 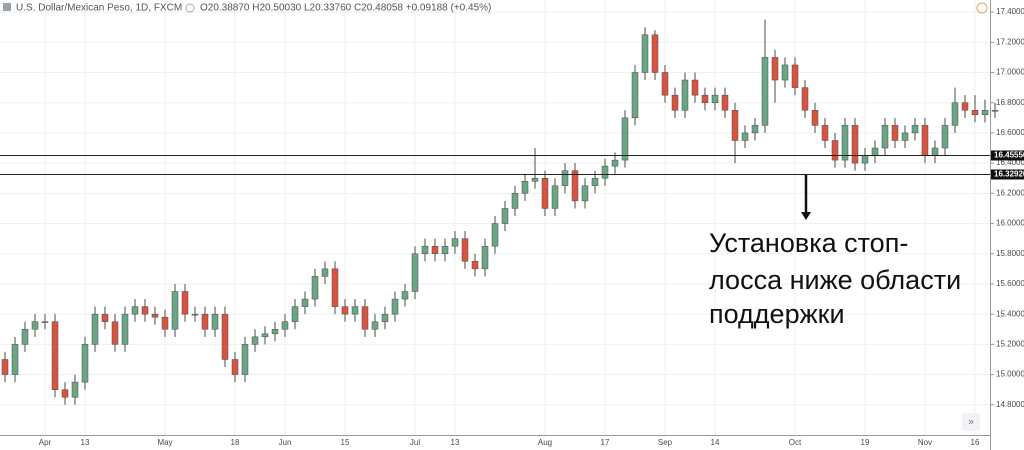 What do you see at coordinates (1010, 41) in the screenshot?
I see `y-tick-label: 17.20000` at bounding box center [1010, 41].